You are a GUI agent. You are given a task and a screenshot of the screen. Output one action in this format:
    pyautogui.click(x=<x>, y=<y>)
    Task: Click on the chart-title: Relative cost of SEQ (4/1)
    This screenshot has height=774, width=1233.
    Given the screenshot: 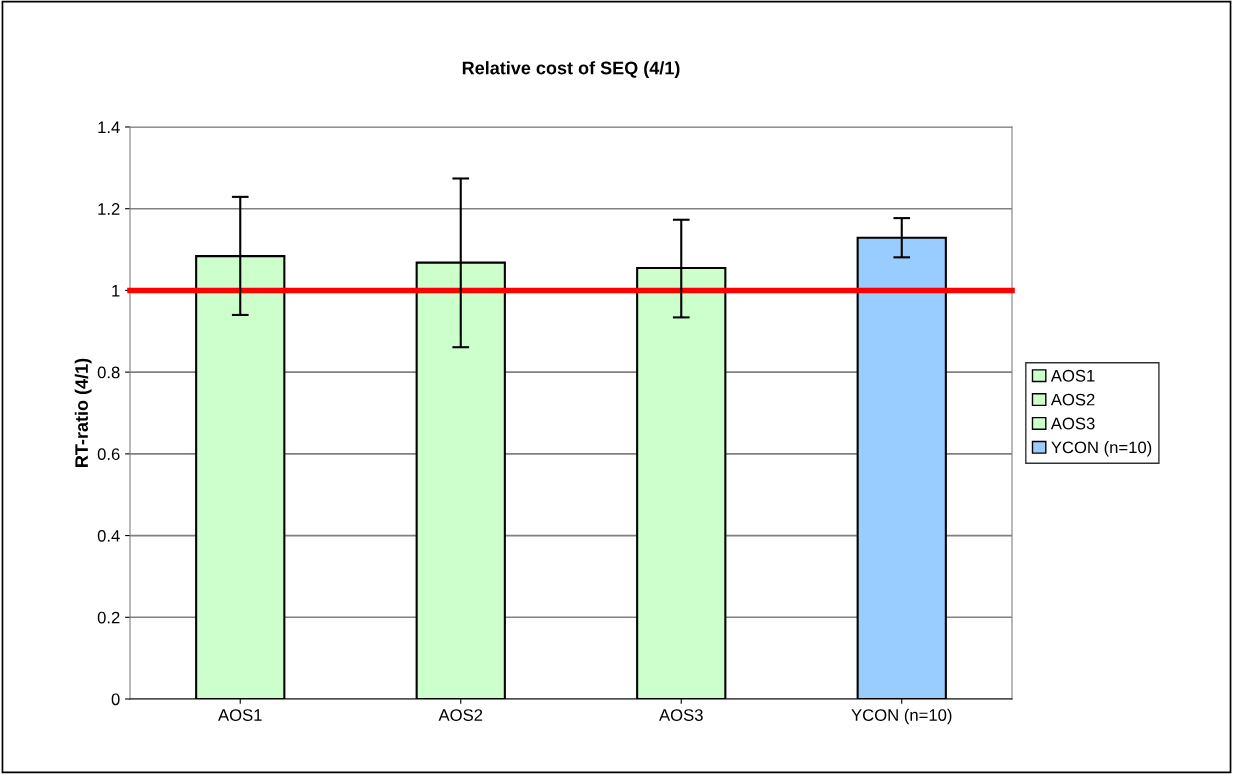 What is the action you would take?
    pyautogui.click(x=571, y=69)
    